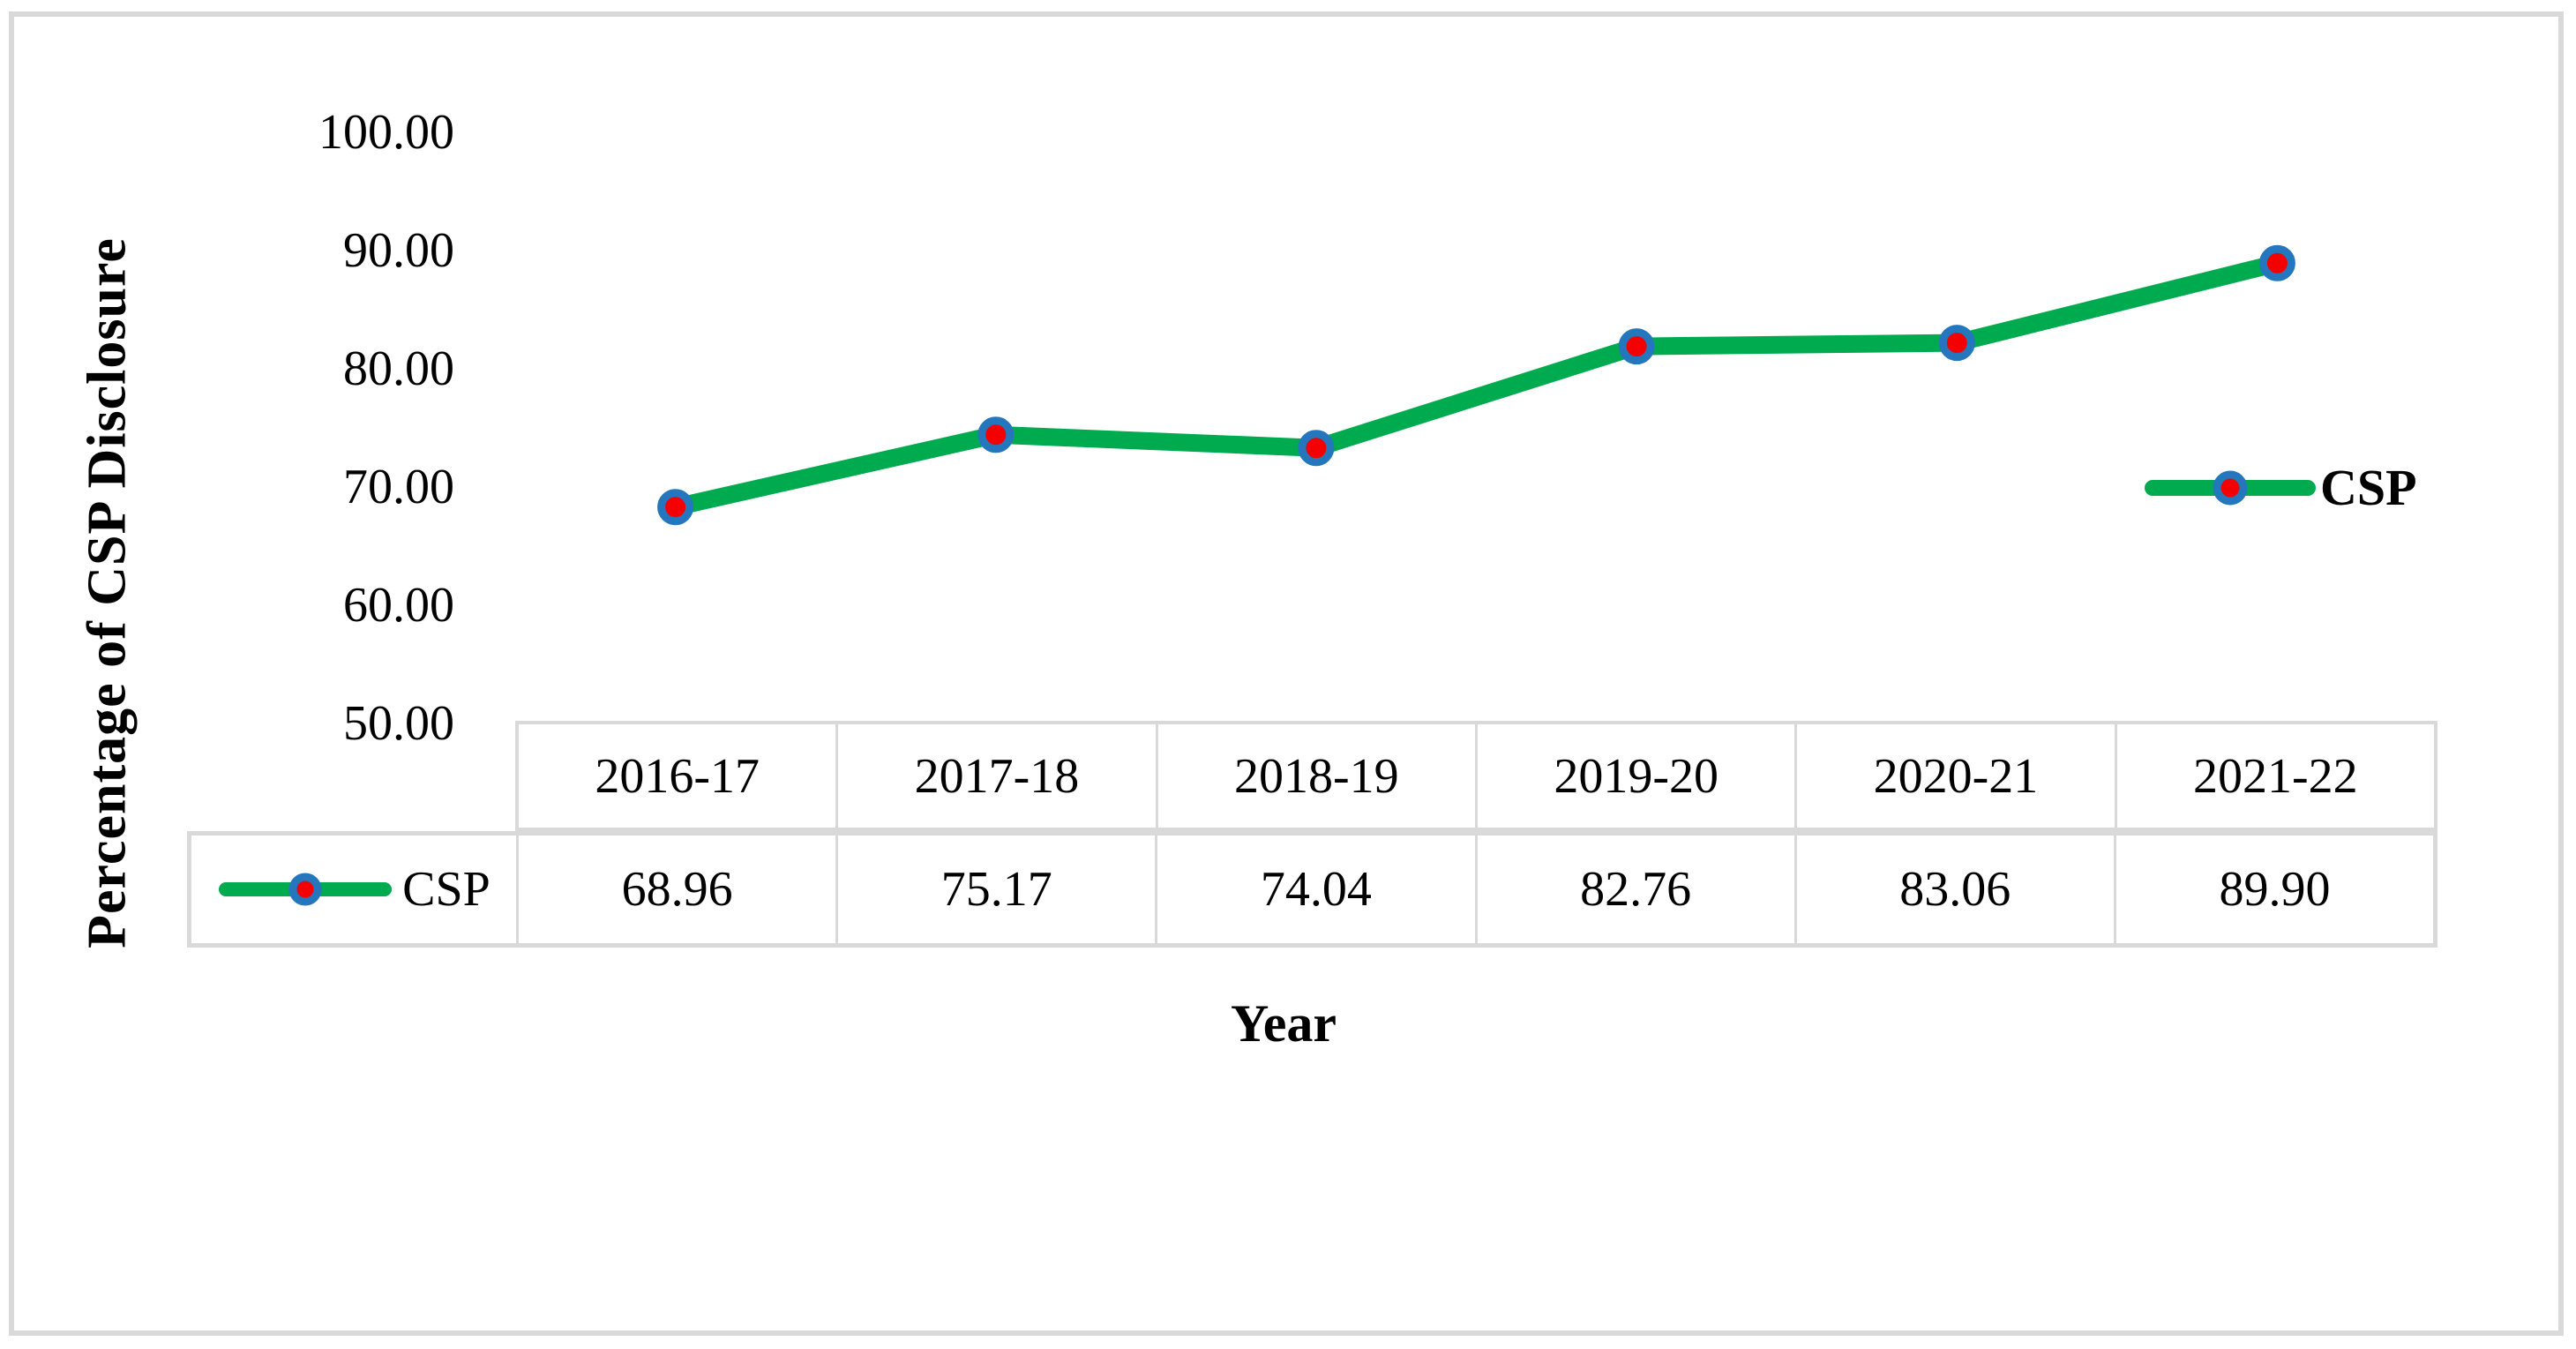 This screenshot has width=2576, height=1349. Describe the element at coordinates (1315, 776) in the screenshot. I see `table-header-2018-19: 2018-19` at that location.